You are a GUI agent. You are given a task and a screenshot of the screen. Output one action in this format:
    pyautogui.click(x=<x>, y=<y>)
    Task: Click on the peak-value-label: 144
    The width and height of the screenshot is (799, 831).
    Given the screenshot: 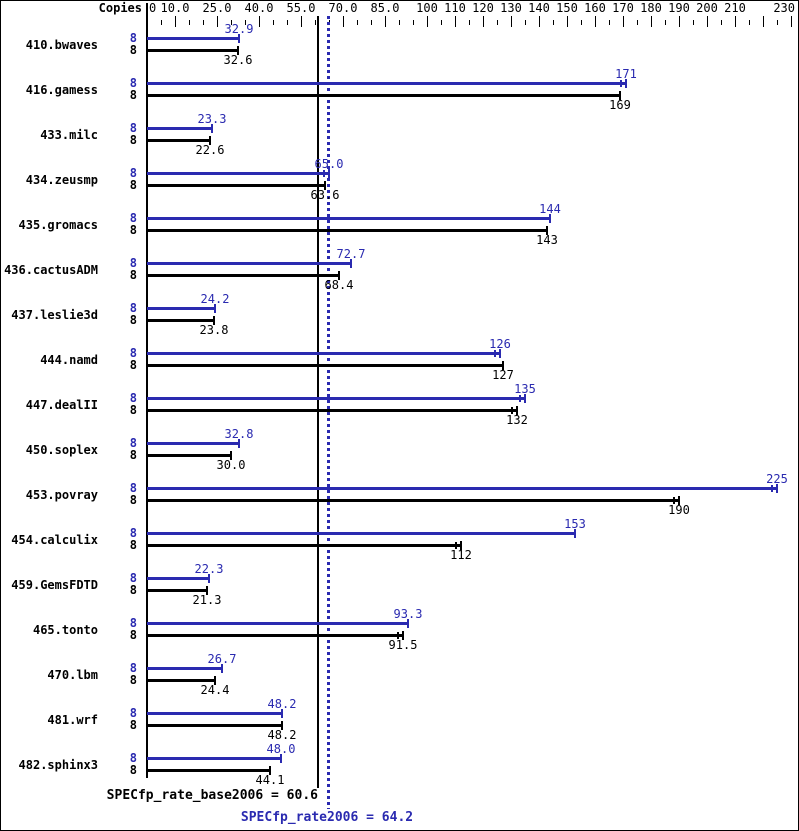 What is the action you would take?
    pyautogui.click(x=550, y=209)
    